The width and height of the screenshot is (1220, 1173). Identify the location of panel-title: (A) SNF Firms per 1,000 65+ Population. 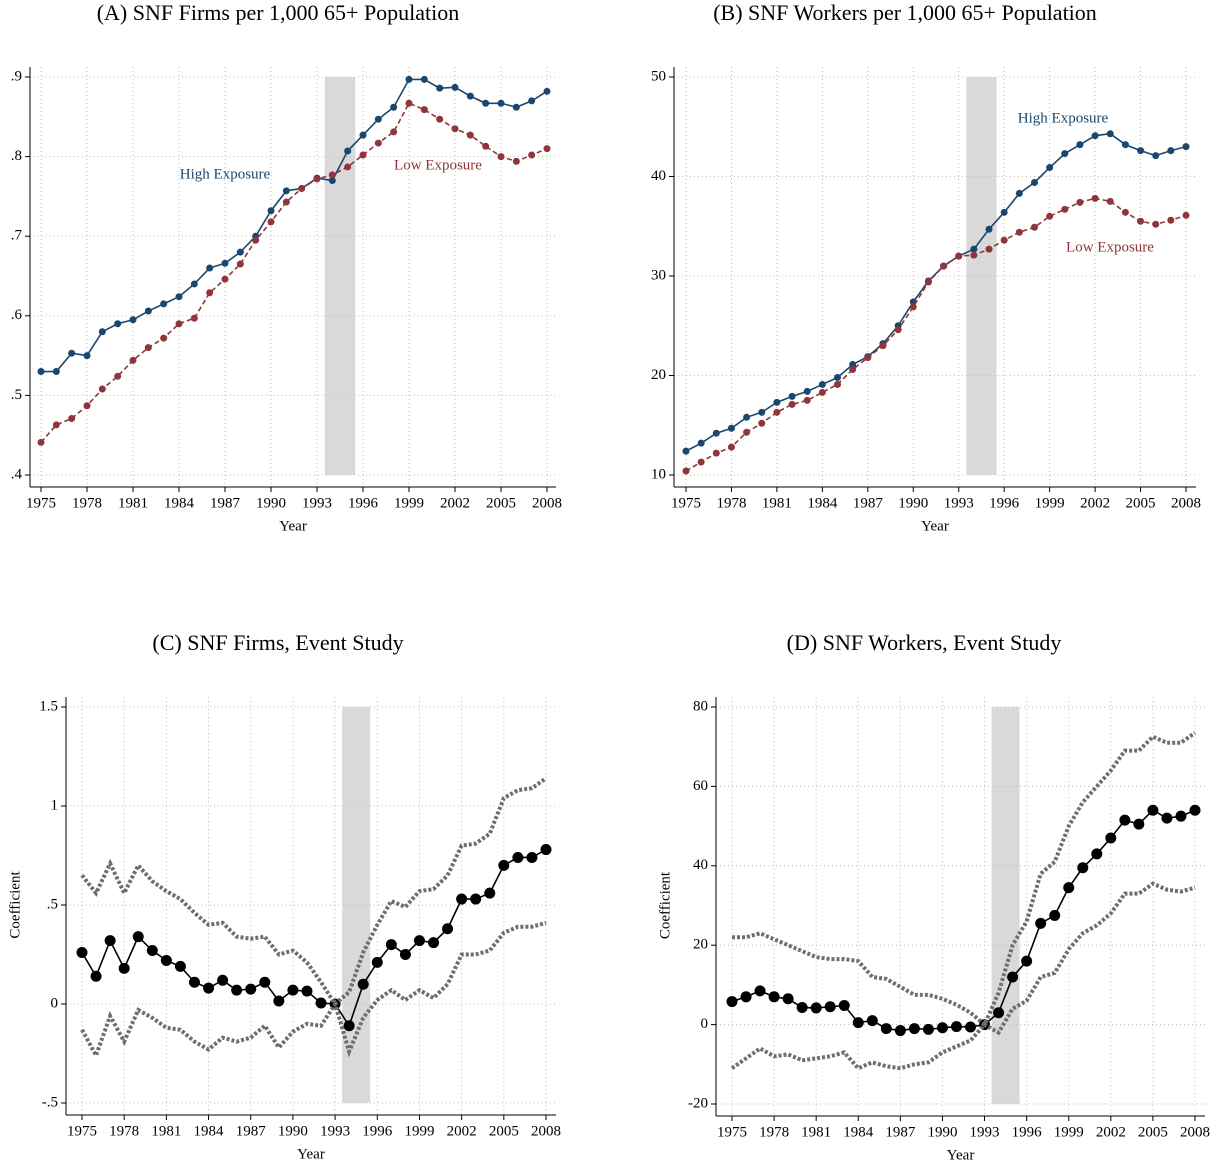
(278, 12).